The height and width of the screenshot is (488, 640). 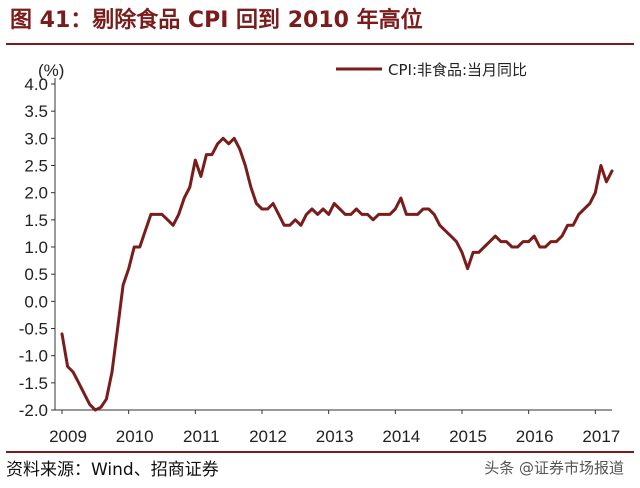 I want to click on y-tick-label: 3.5, so click(x=36, y=111).